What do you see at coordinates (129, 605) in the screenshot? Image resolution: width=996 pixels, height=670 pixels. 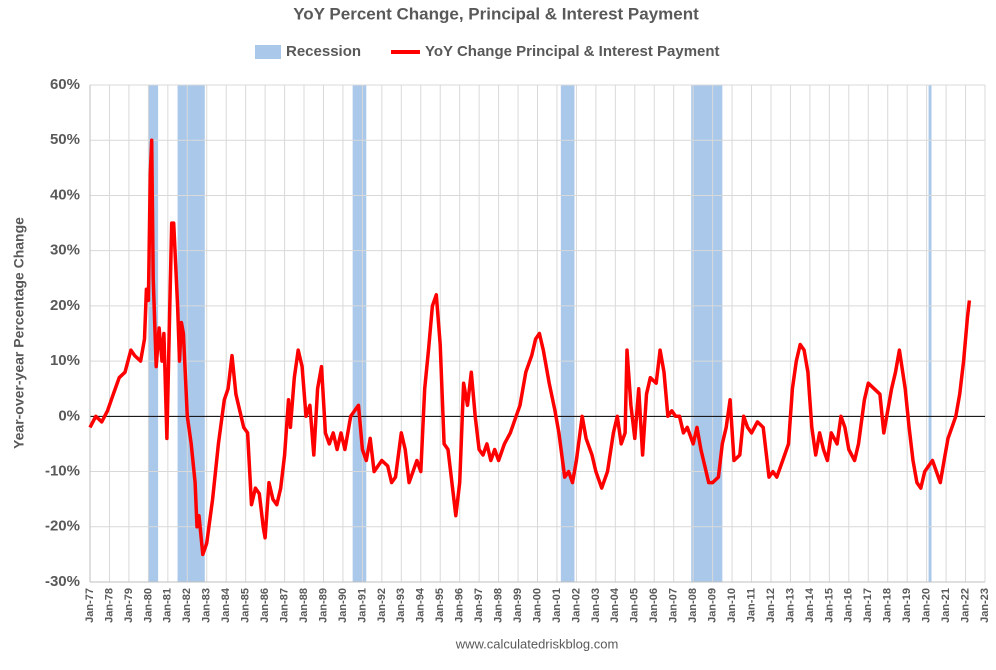 I see `x-tick-label: Jan-79` at bounding box center [129, 605].